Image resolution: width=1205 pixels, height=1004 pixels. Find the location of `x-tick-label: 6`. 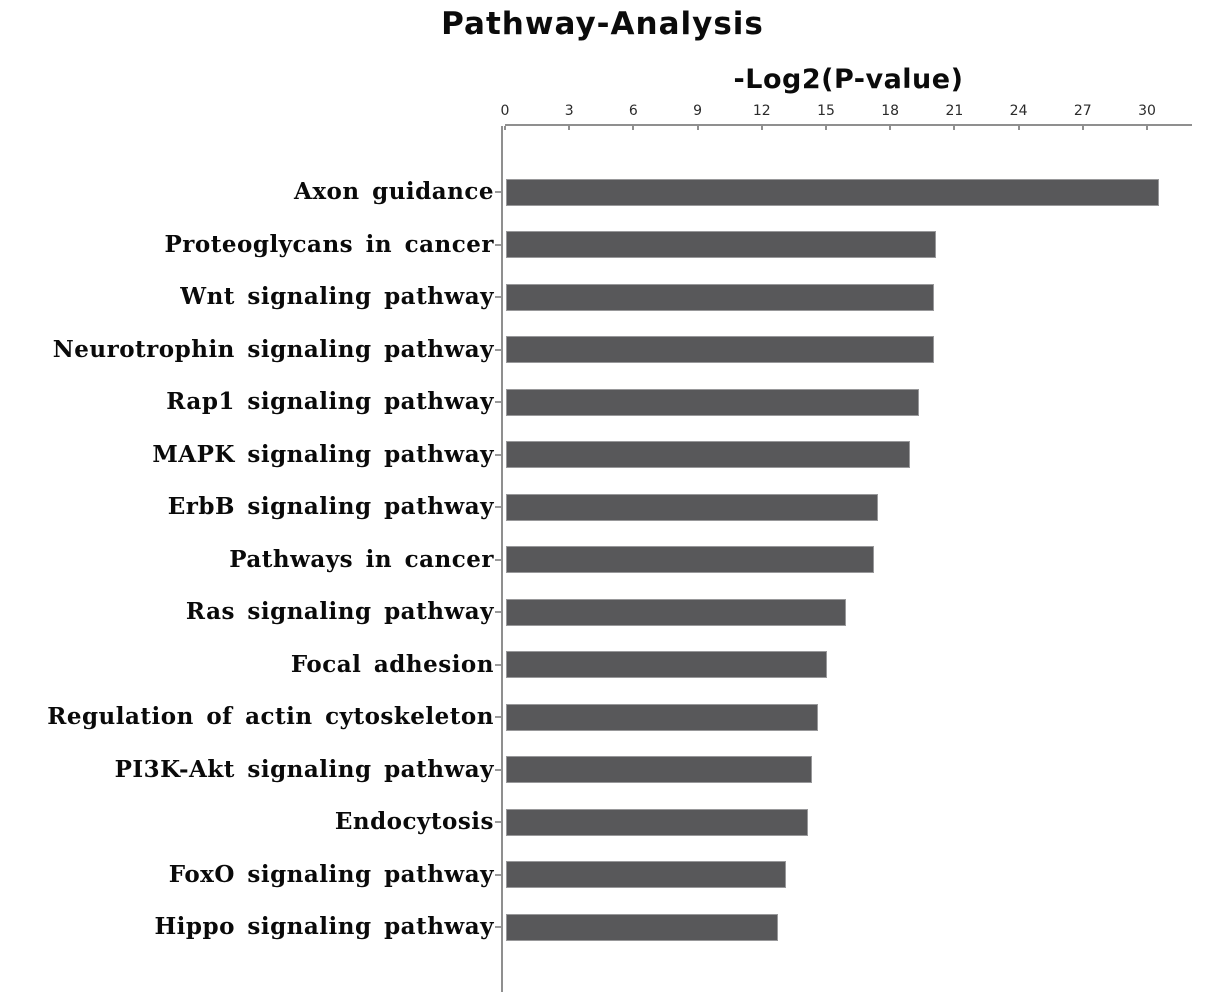

x-tick-label: 6 is located at coordinates (633, 111).